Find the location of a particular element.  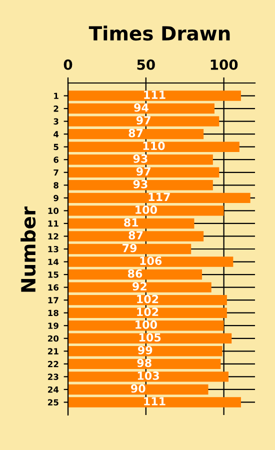

data-label: 99 is located at coordinates (145, 350).